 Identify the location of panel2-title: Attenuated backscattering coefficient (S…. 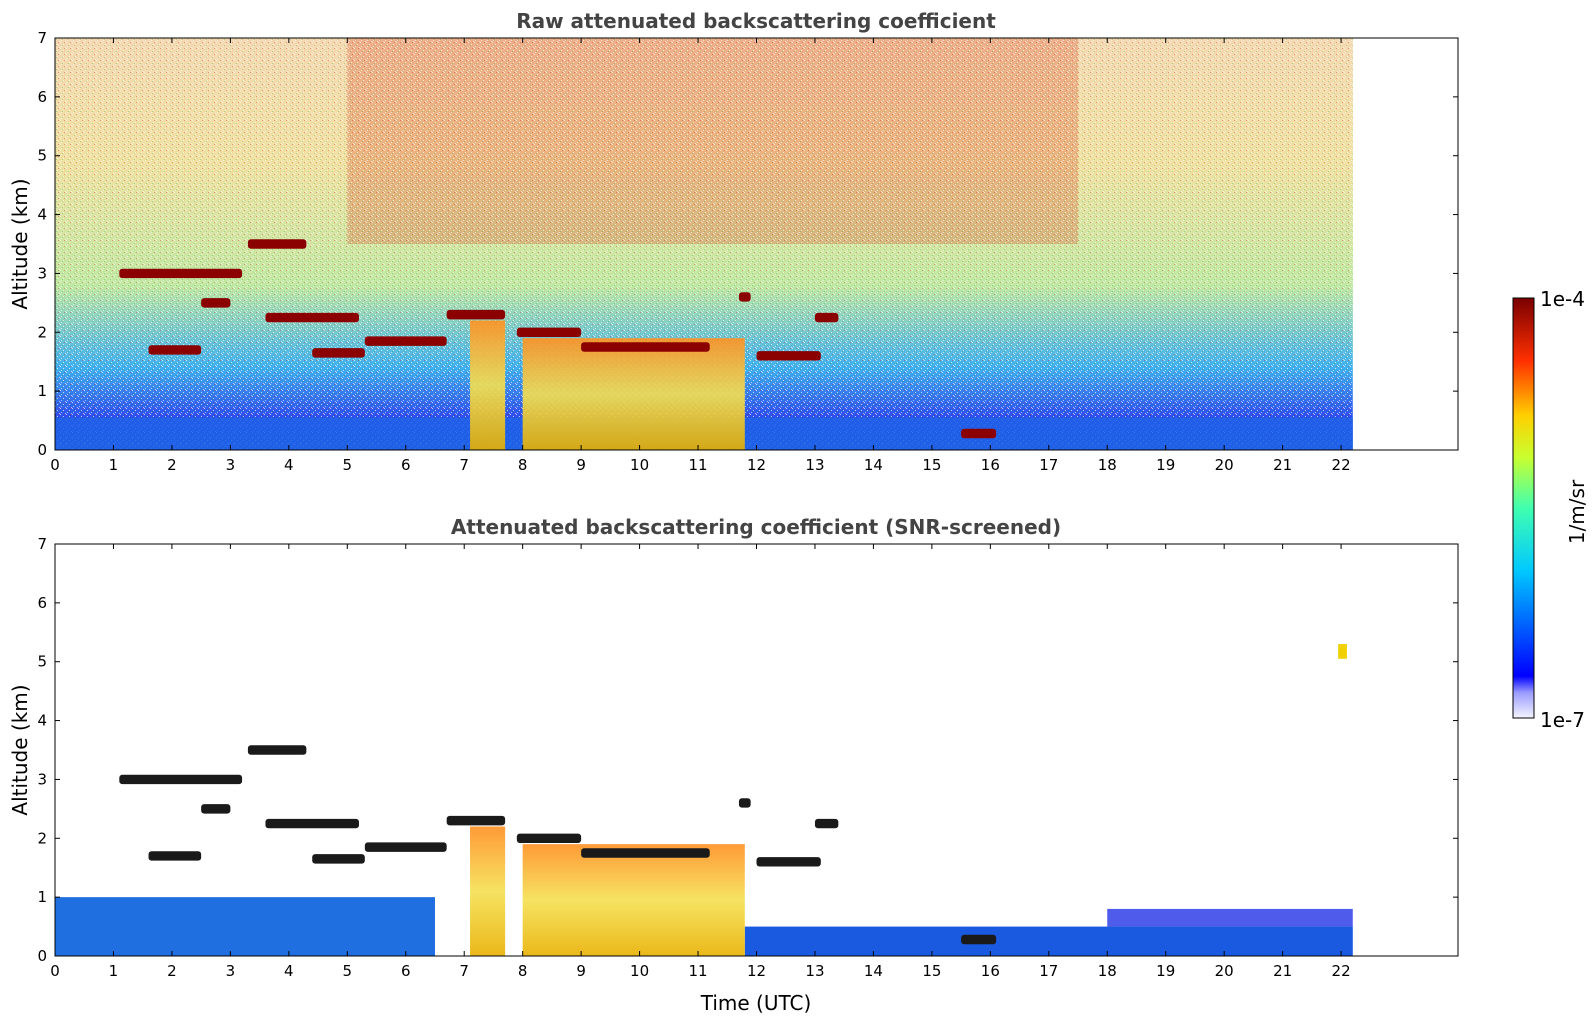
(756, 527).